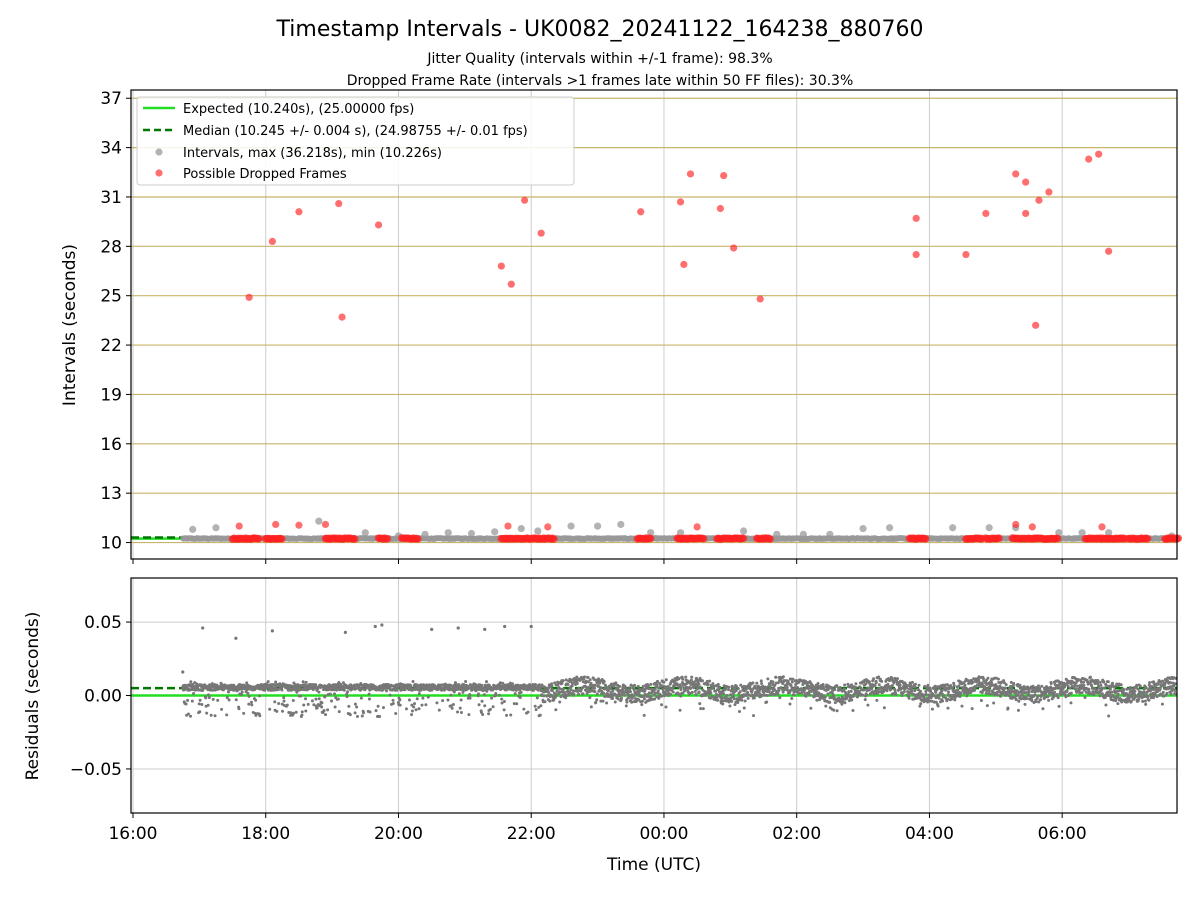 The width and height of the screenshot is (1200, 900). Describe the element at coordinates (597, 561) in the screenshot. I see `intervals-x-ticks` at that location.